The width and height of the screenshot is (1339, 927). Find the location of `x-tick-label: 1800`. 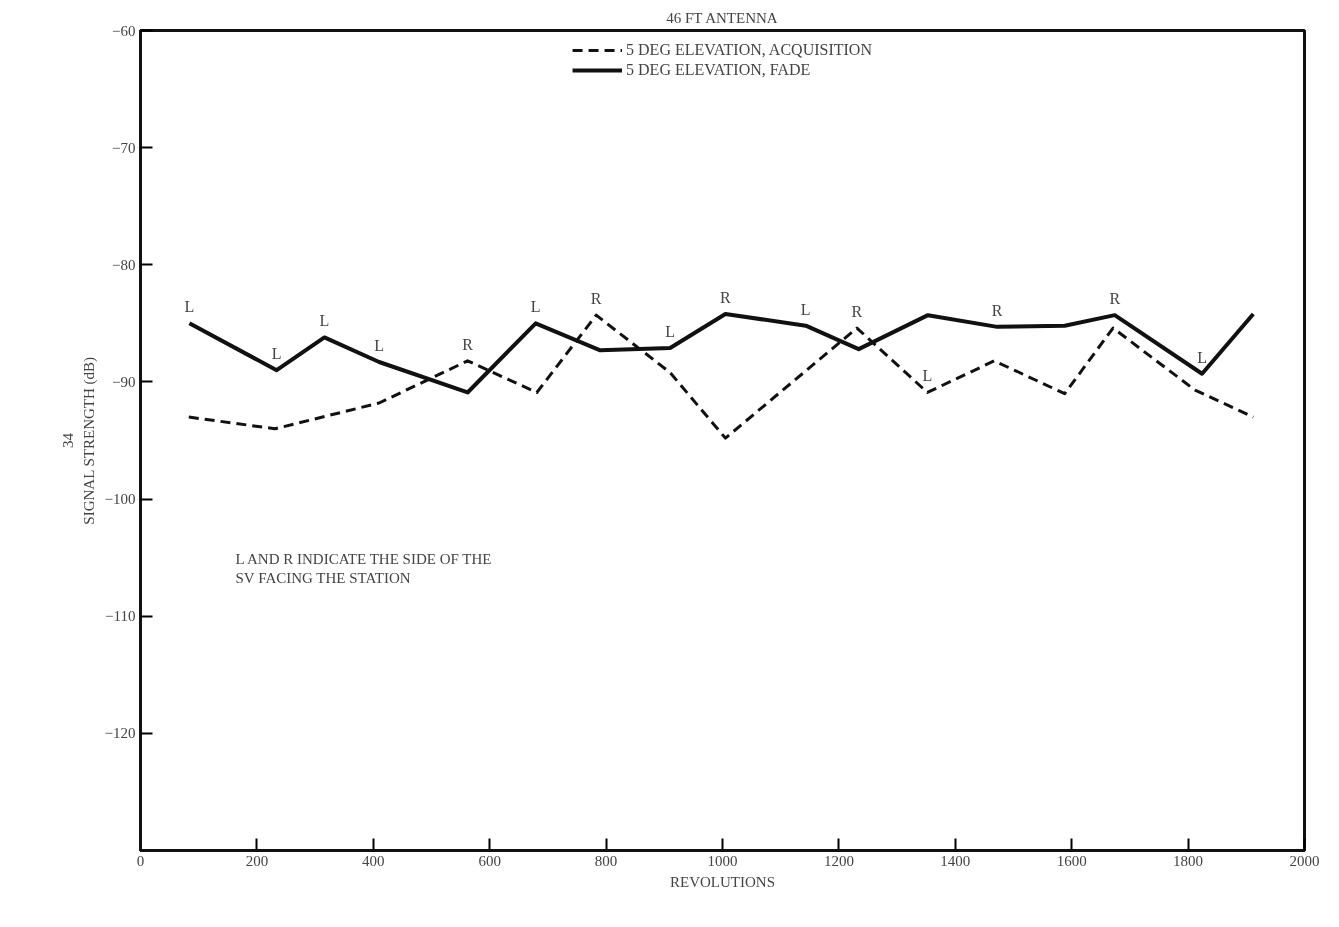

x-tick-label: 1800 is located at coordinates (1188, 860).